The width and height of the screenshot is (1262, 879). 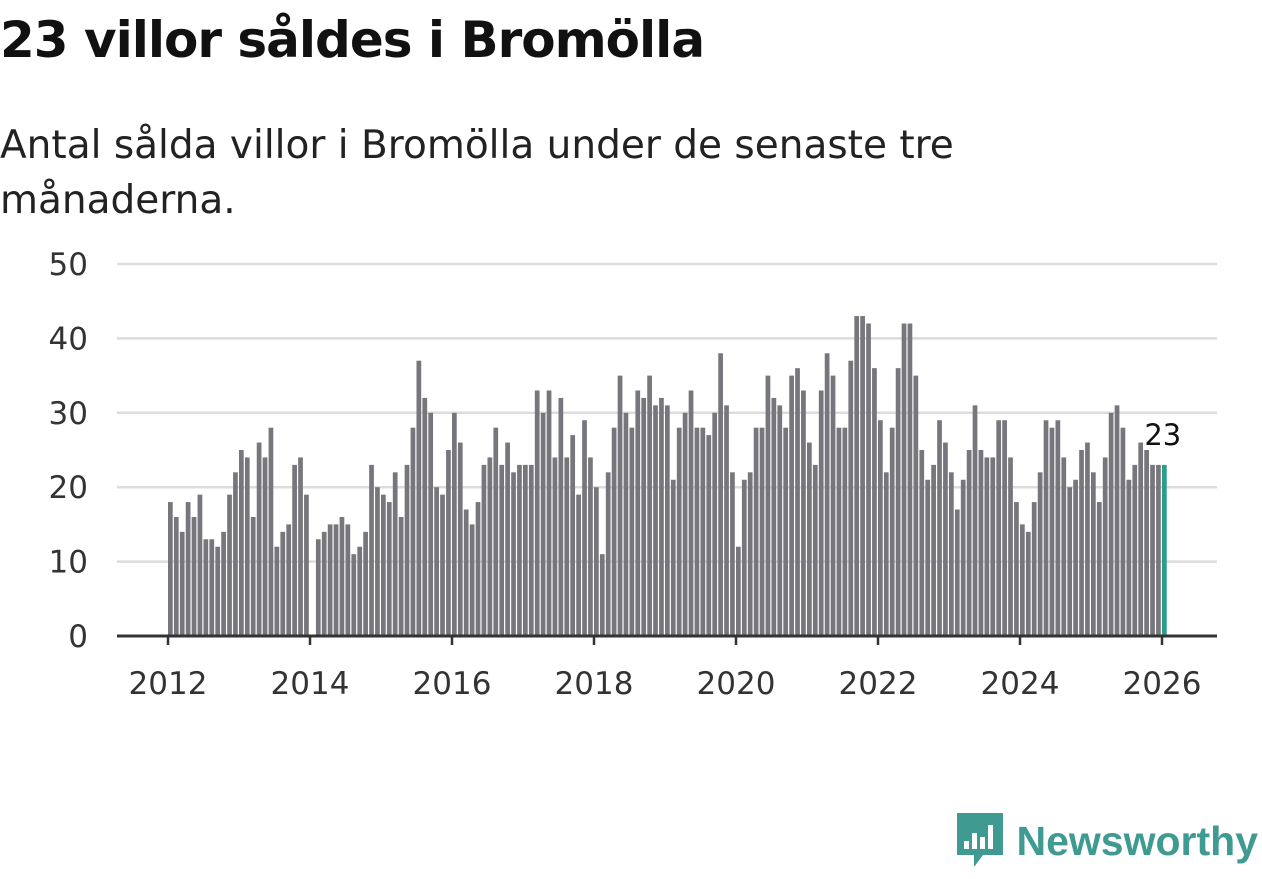 I want to click on y-tick-label: 0, so click(x=78, y=637).